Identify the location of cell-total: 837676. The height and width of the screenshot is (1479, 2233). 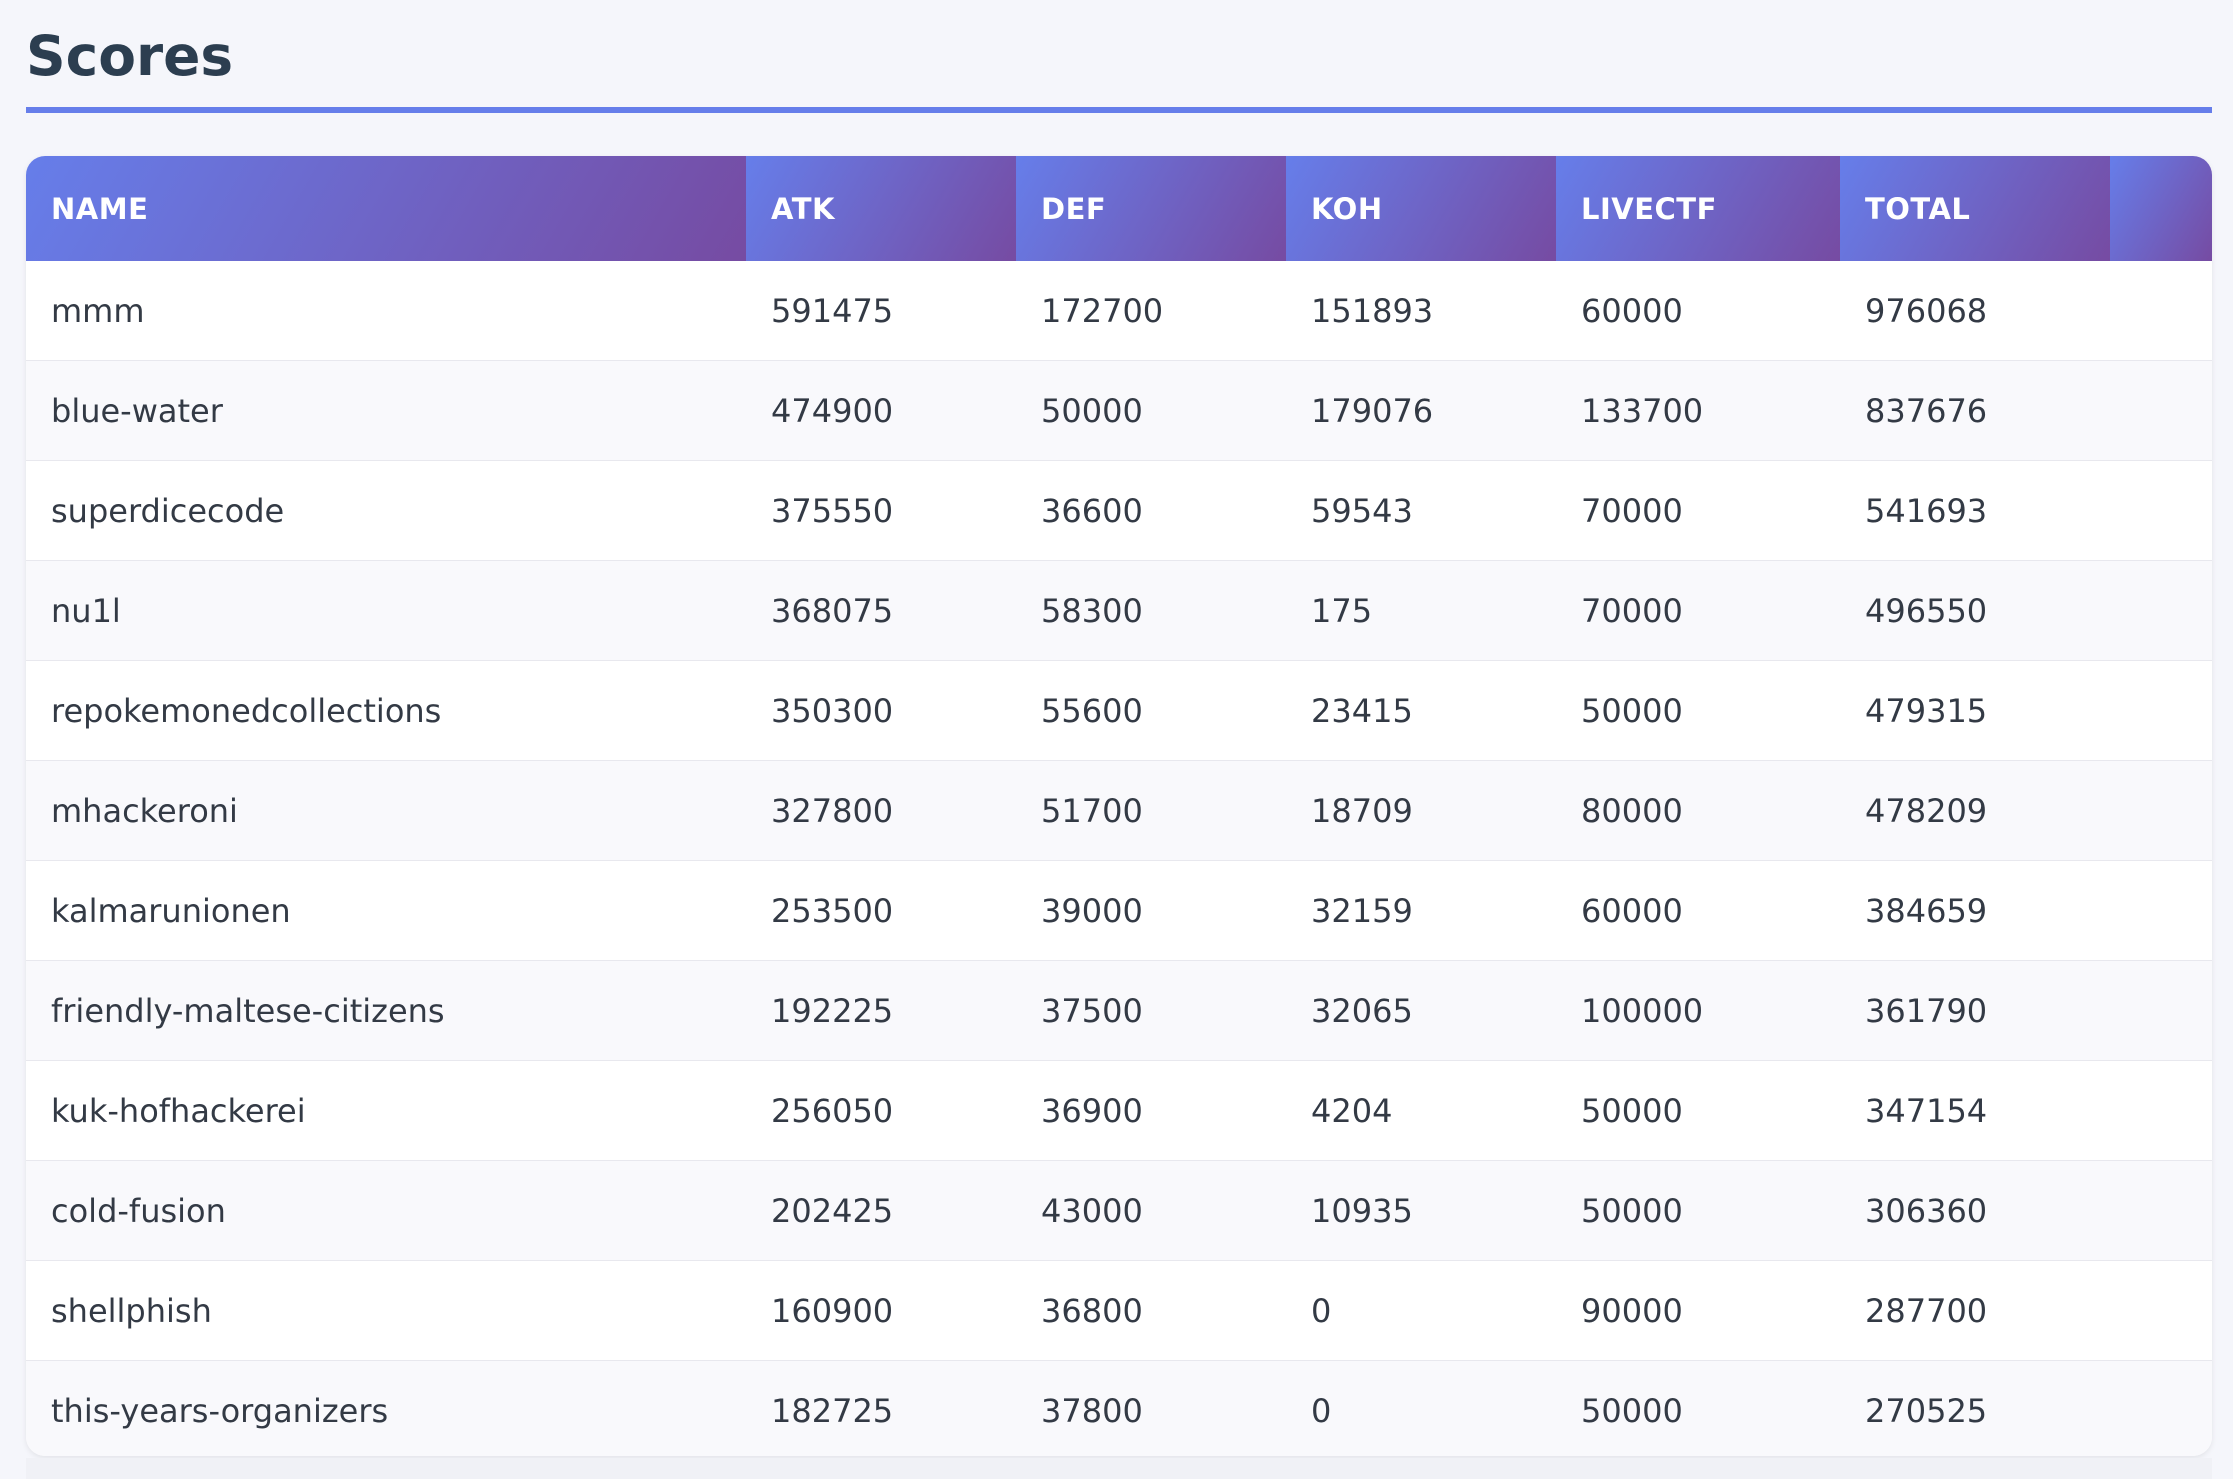
(1975, 410).